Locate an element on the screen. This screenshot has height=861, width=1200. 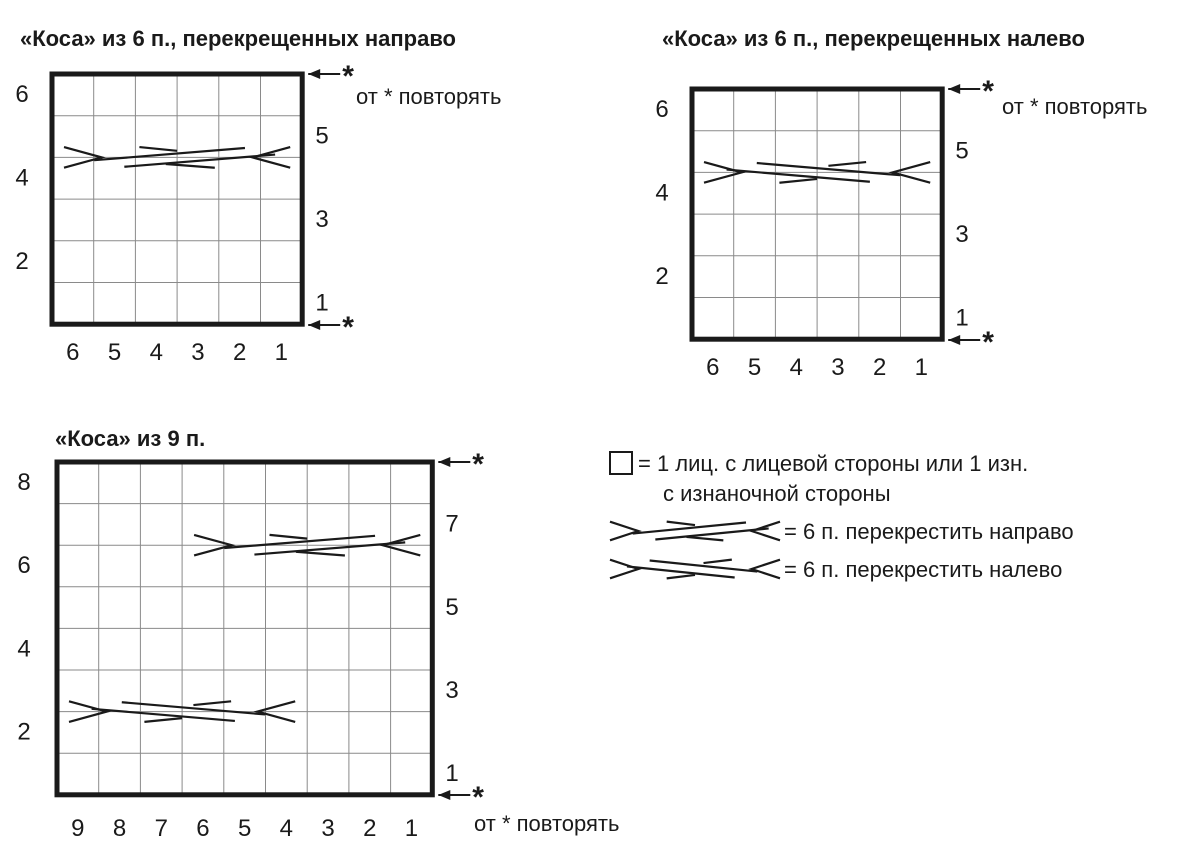
col-label: 9 is located at coordinates (77, 828).